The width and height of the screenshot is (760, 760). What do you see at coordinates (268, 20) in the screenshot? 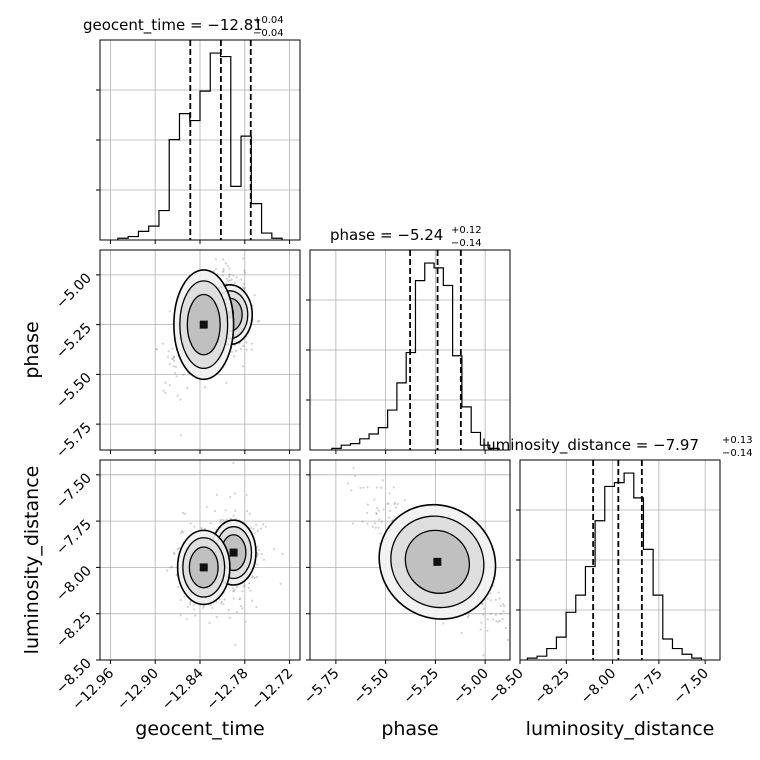
I see `title-geocent-time-plus: +0.04` at bounding box center [268, 20].